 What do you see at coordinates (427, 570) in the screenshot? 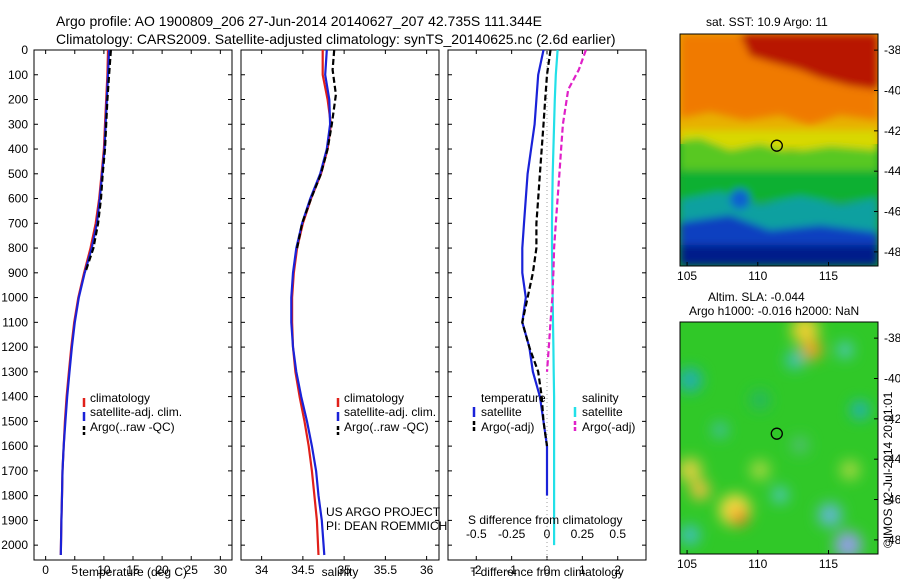
I see `x-tick-label: 36` at bounding box center [427, 570].